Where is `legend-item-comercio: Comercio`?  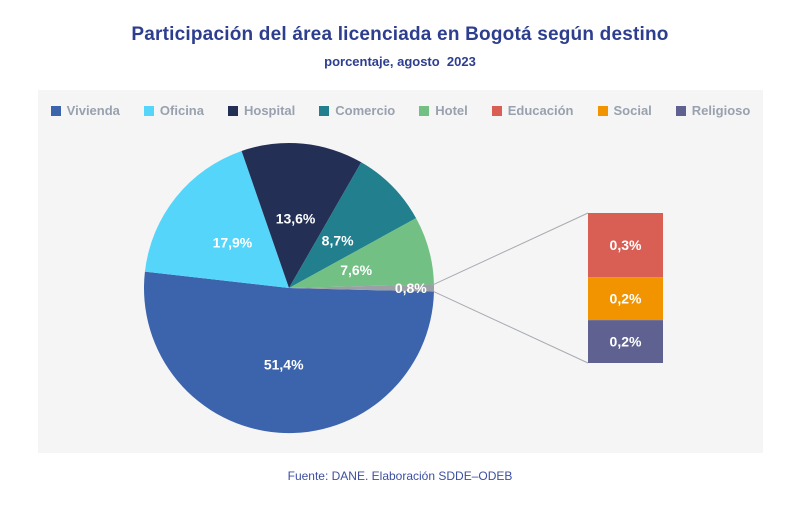 legend-item-comercio: Comercio is located at coordinates (357, 110).